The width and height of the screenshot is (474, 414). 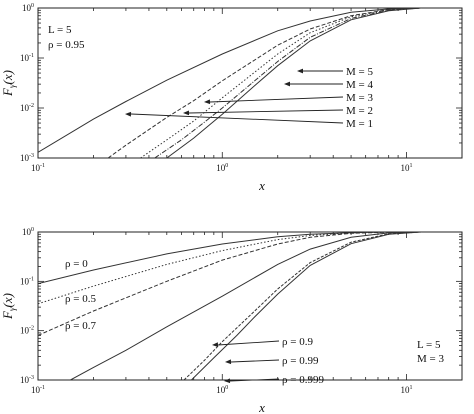 I want to click on series-label: M = 4, so click(x=359, y=85).